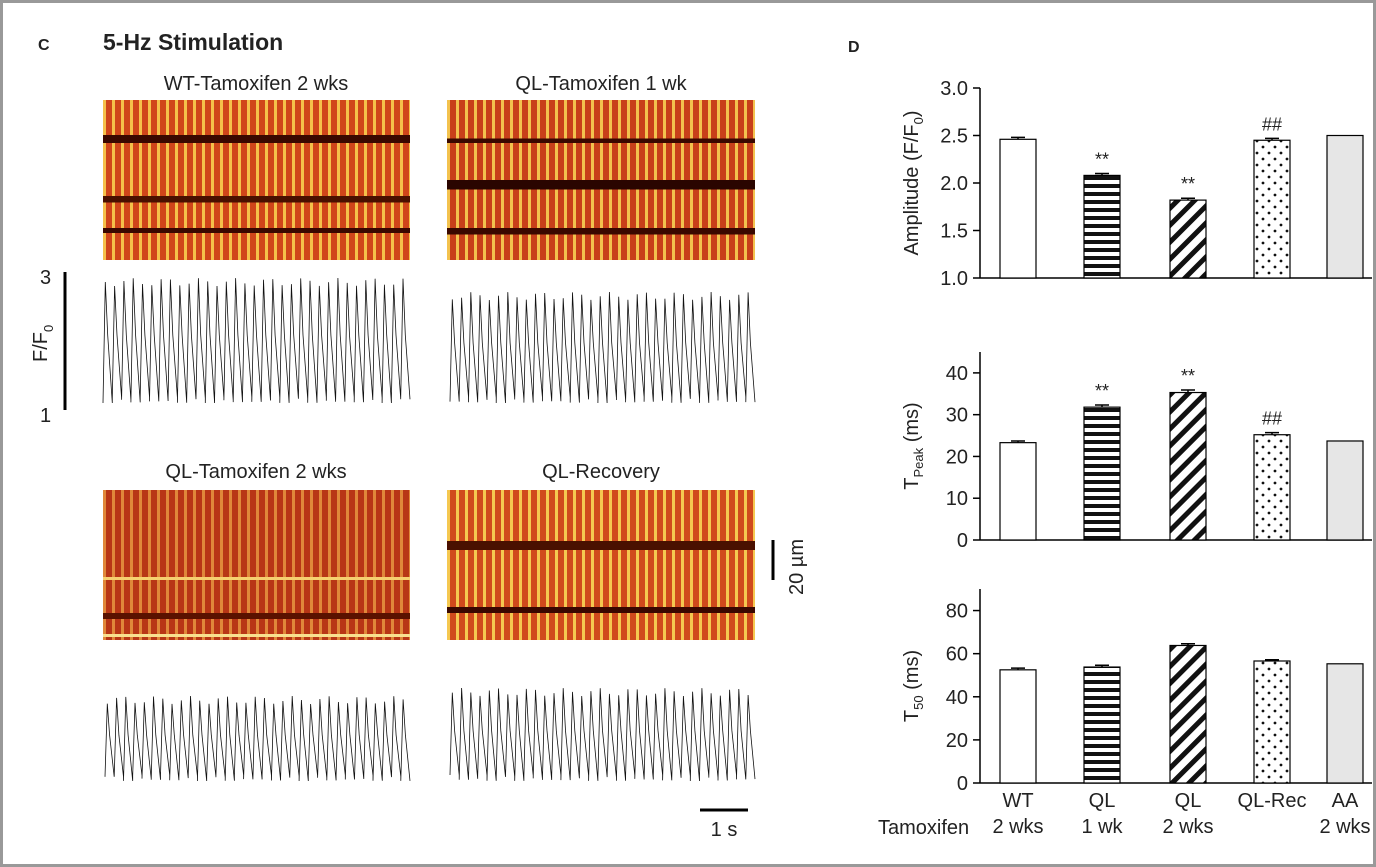  Describe the element at coordinates (912, 113) in the screenshot. I see `y-axis-label-part: )` at that location.